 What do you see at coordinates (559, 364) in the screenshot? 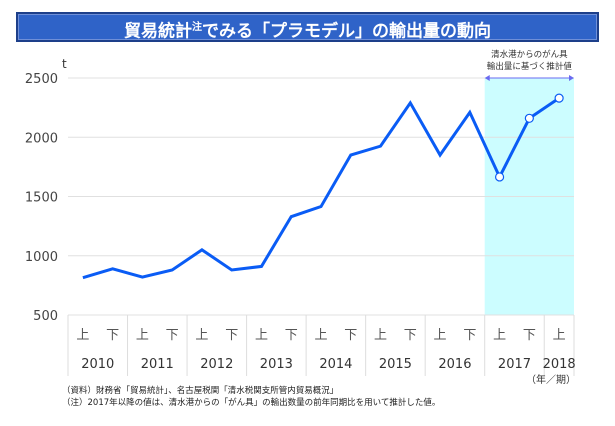
I see `x-year-label: 2018` at bounding box center [559, 364].